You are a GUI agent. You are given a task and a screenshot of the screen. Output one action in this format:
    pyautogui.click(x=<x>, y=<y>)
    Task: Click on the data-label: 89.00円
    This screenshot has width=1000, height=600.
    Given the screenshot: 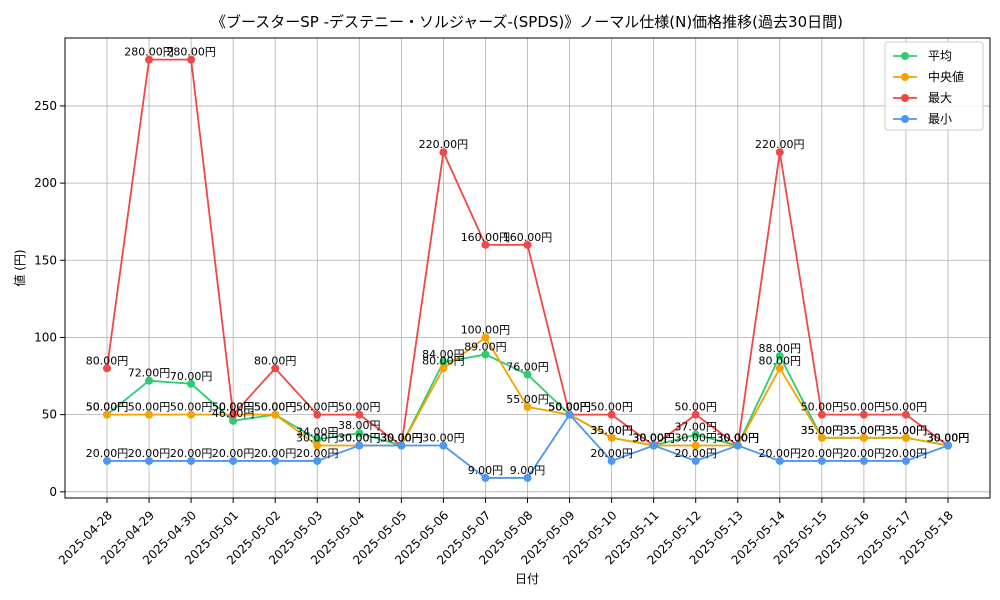 What is the action you would take?
    pyautogui.click(x=485, y=346)
    